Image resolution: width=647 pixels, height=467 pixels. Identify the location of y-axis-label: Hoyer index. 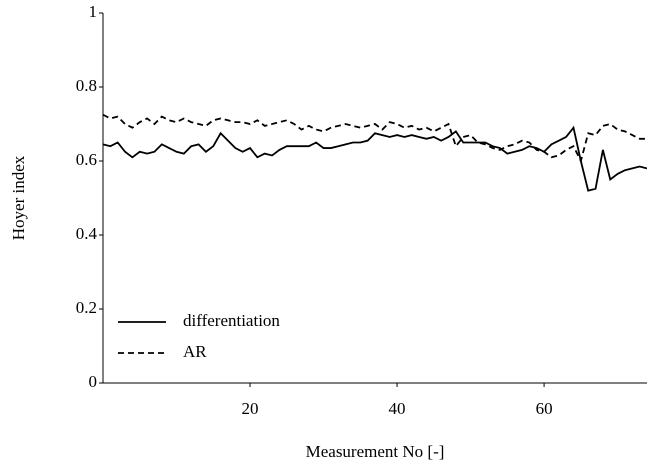
(18, 197).